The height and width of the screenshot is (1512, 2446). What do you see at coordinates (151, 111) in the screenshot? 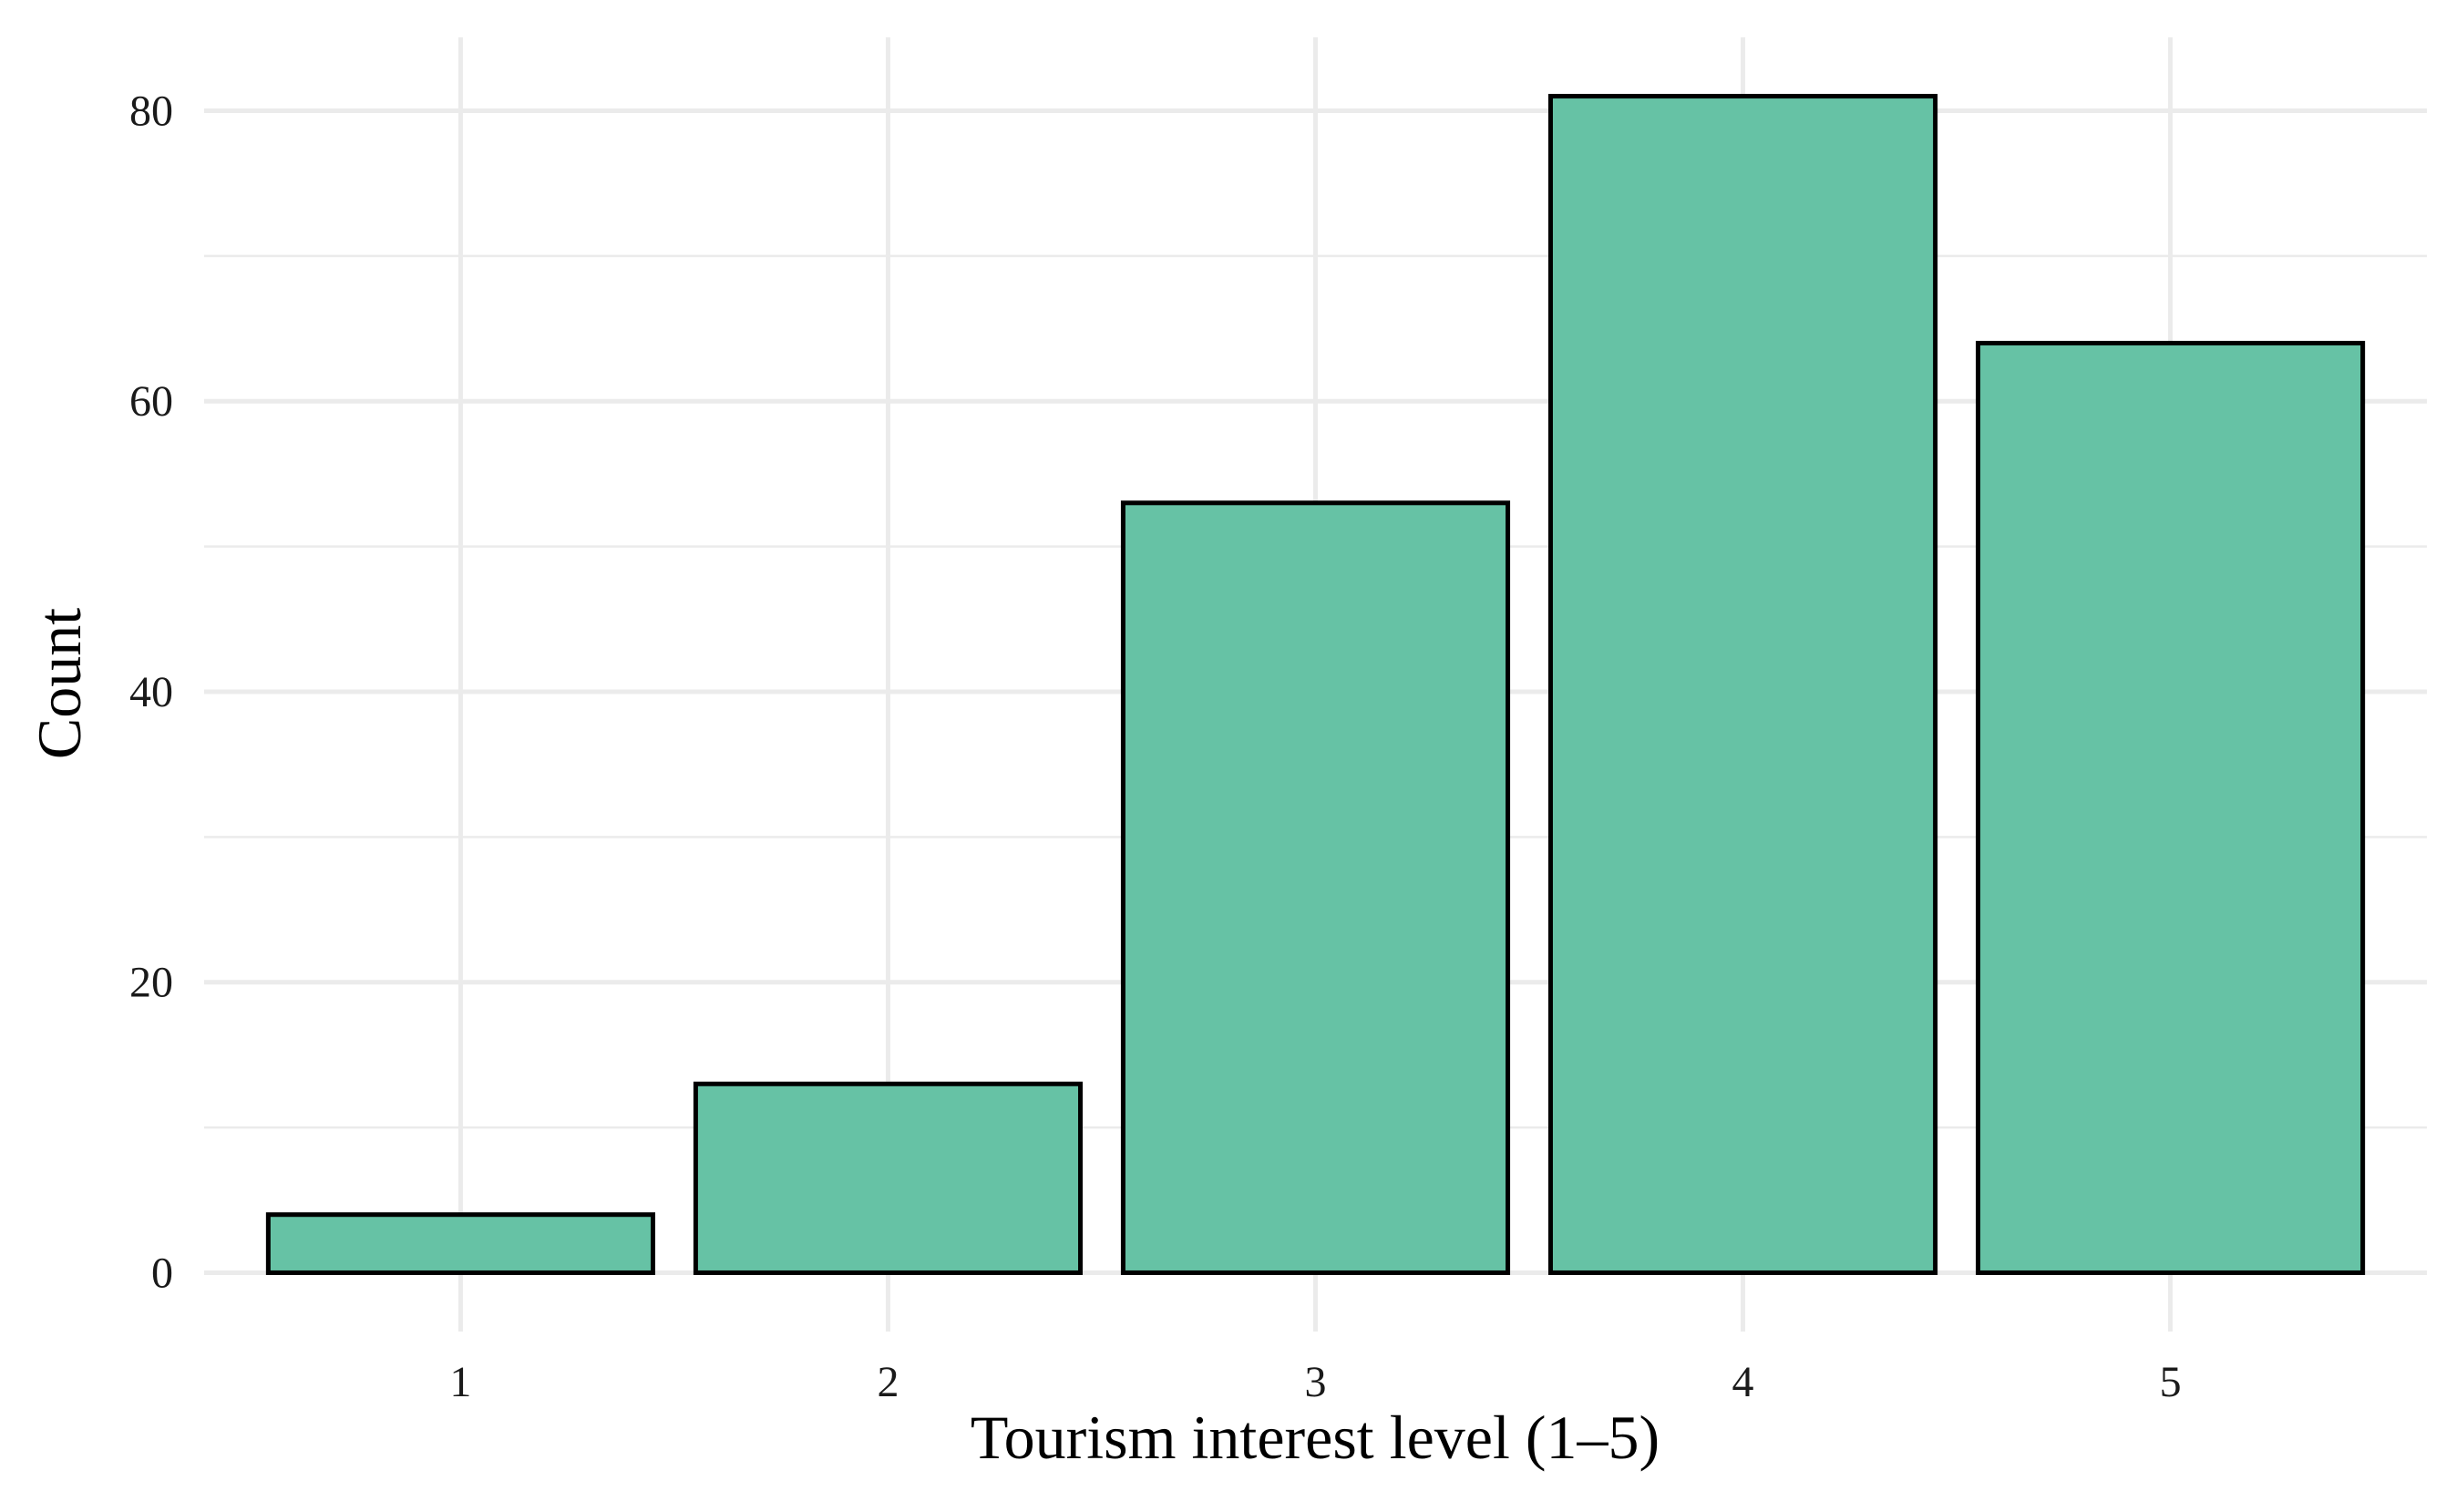
I see `y-tick-label: 80` at bounding box center [151, 111].